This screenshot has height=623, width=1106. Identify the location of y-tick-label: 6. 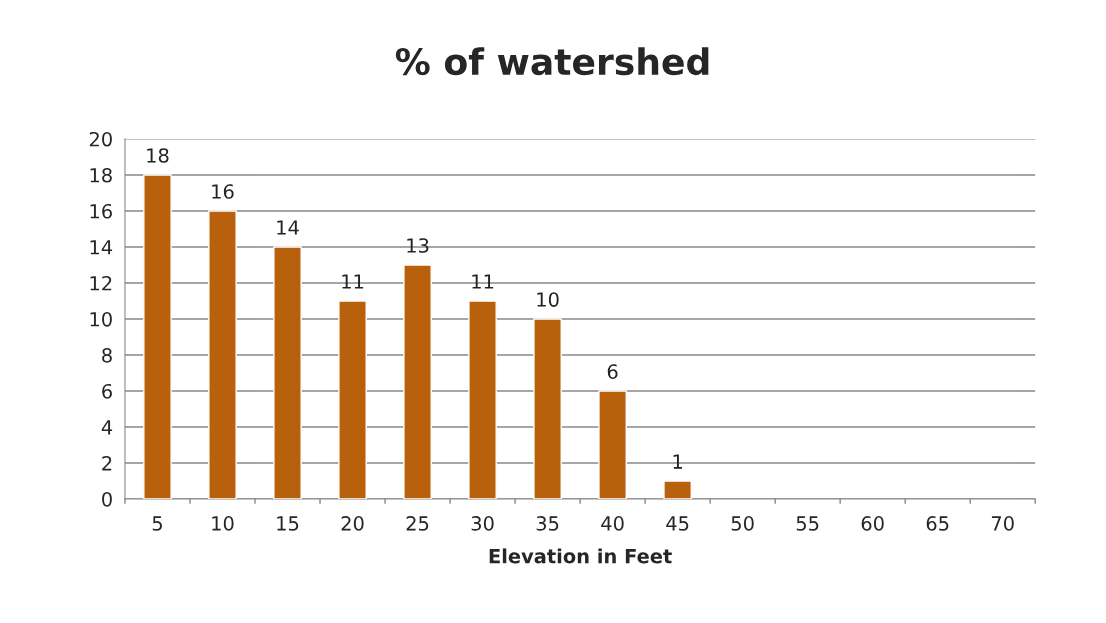
(107, 391).